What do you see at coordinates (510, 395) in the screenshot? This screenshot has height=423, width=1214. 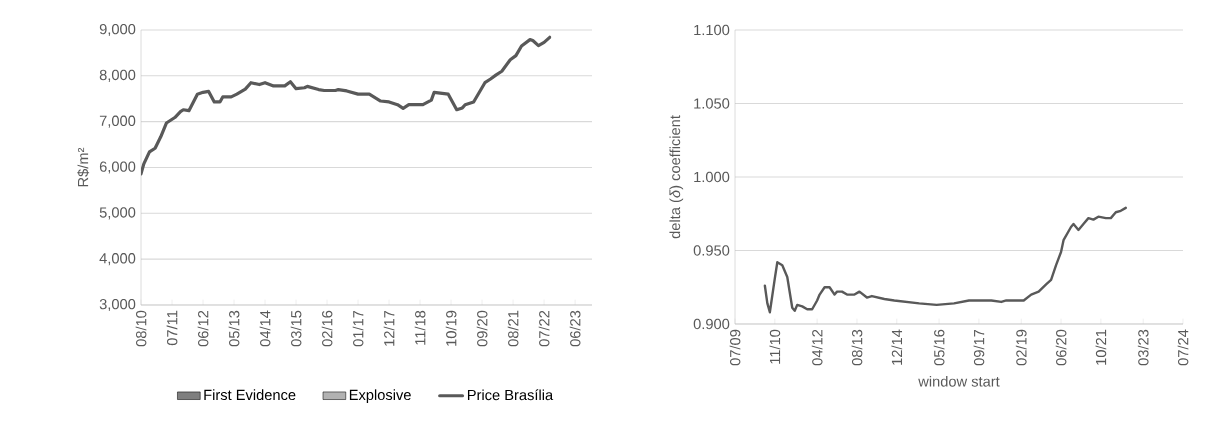 I see `legend-label: Price Brasília` at bounding box center [510, 395].